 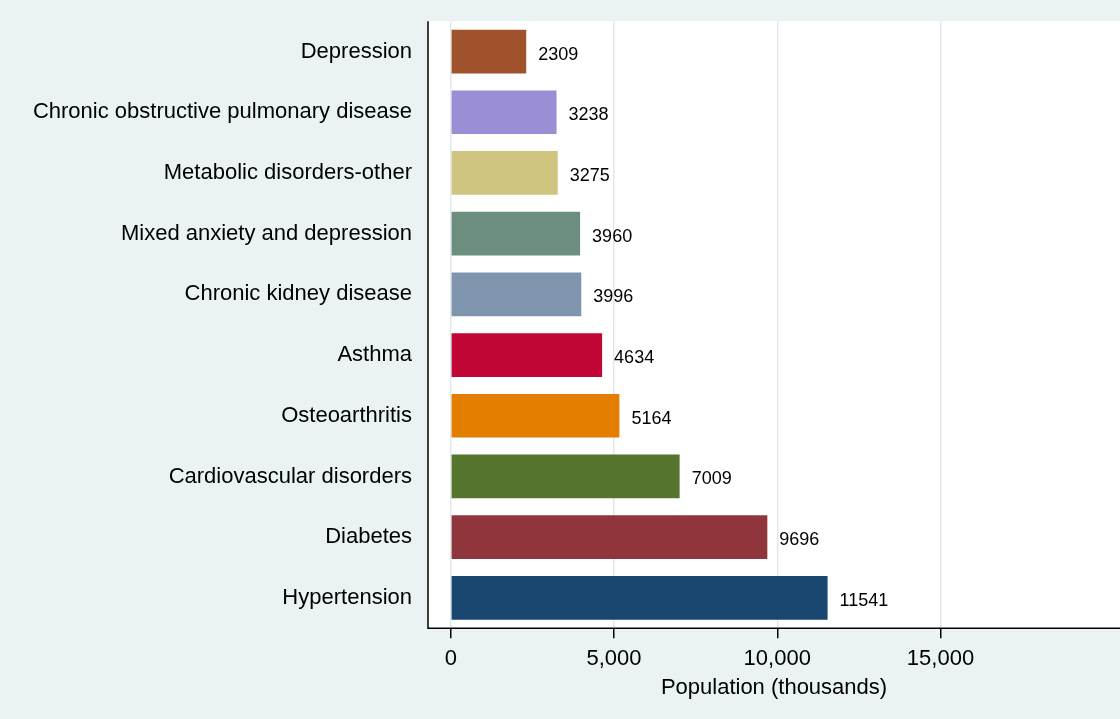 I want to click on y-tick-label: Depression, so click(x=356, y=50).